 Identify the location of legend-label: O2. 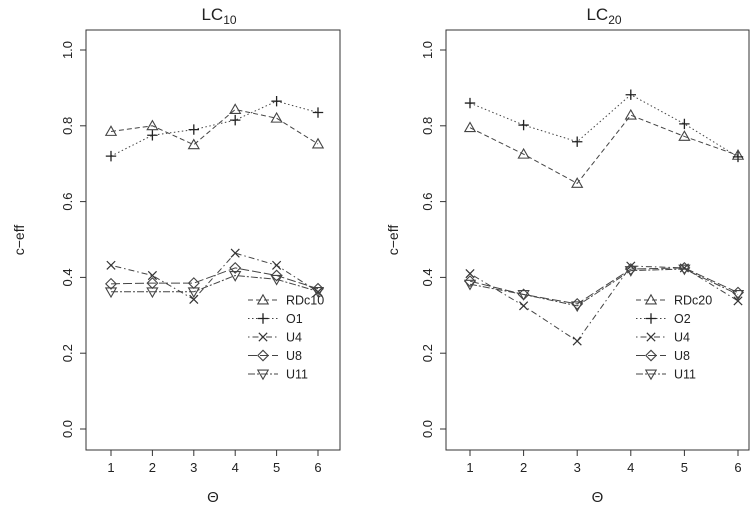
(682, 319).